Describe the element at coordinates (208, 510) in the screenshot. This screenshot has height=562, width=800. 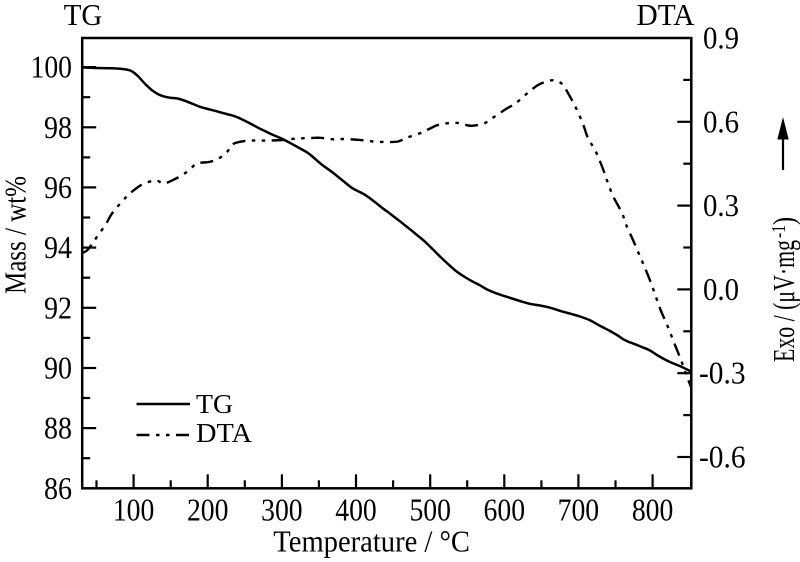
I see `svg-text: 200` at that location.